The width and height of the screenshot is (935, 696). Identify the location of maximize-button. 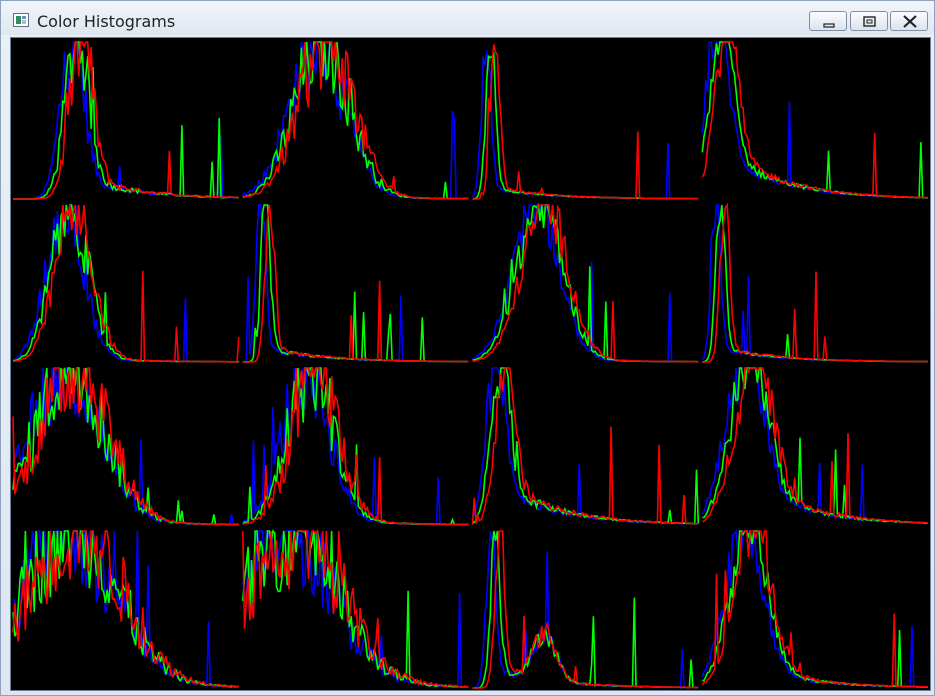
(869, 21).